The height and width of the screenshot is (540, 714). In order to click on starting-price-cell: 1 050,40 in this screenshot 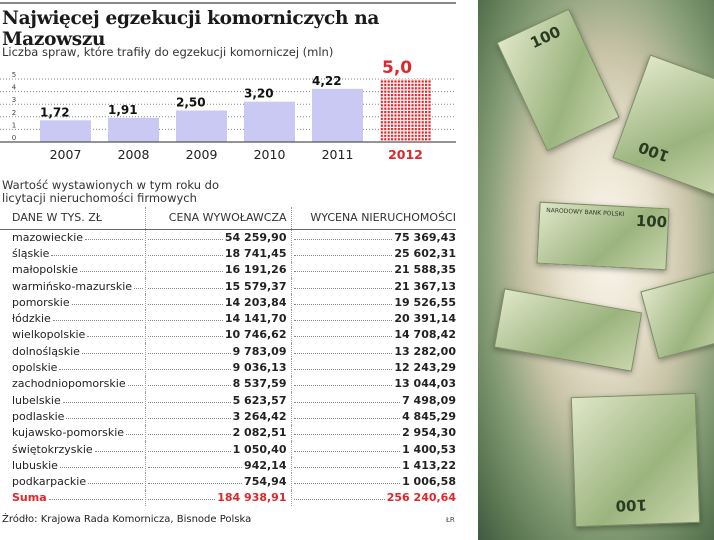, I will do `click(218, 449)`.